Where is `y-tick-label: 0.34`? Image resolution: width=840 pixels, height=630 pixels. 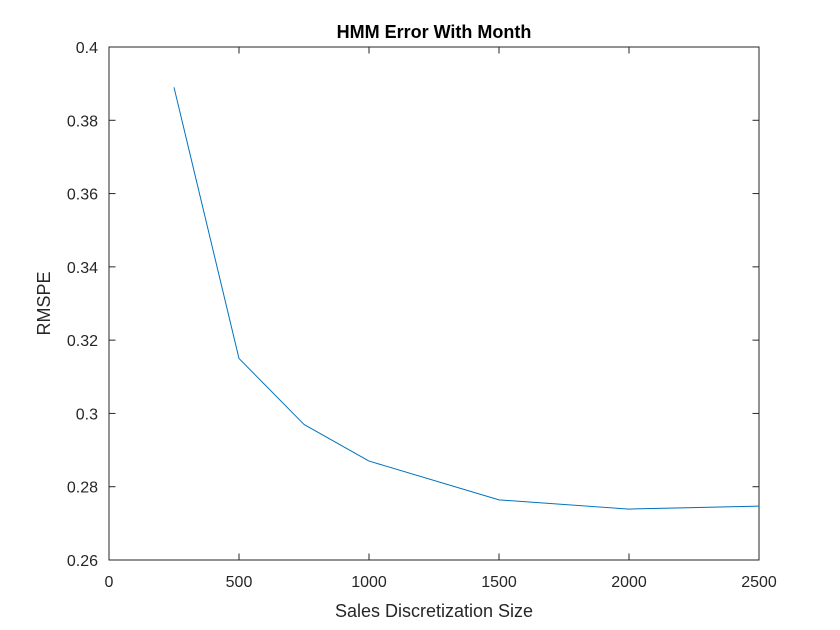
y-tick-label: 0.34 is located at coordinates (82, 268).